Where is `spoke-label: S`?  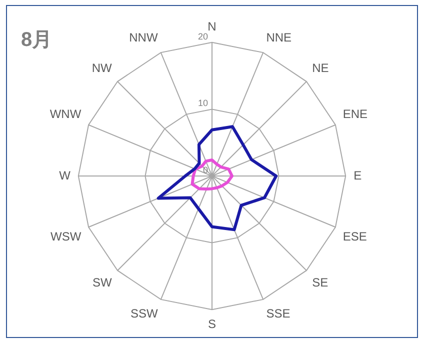 spoke-label: S is located at coordinates (212, 324).